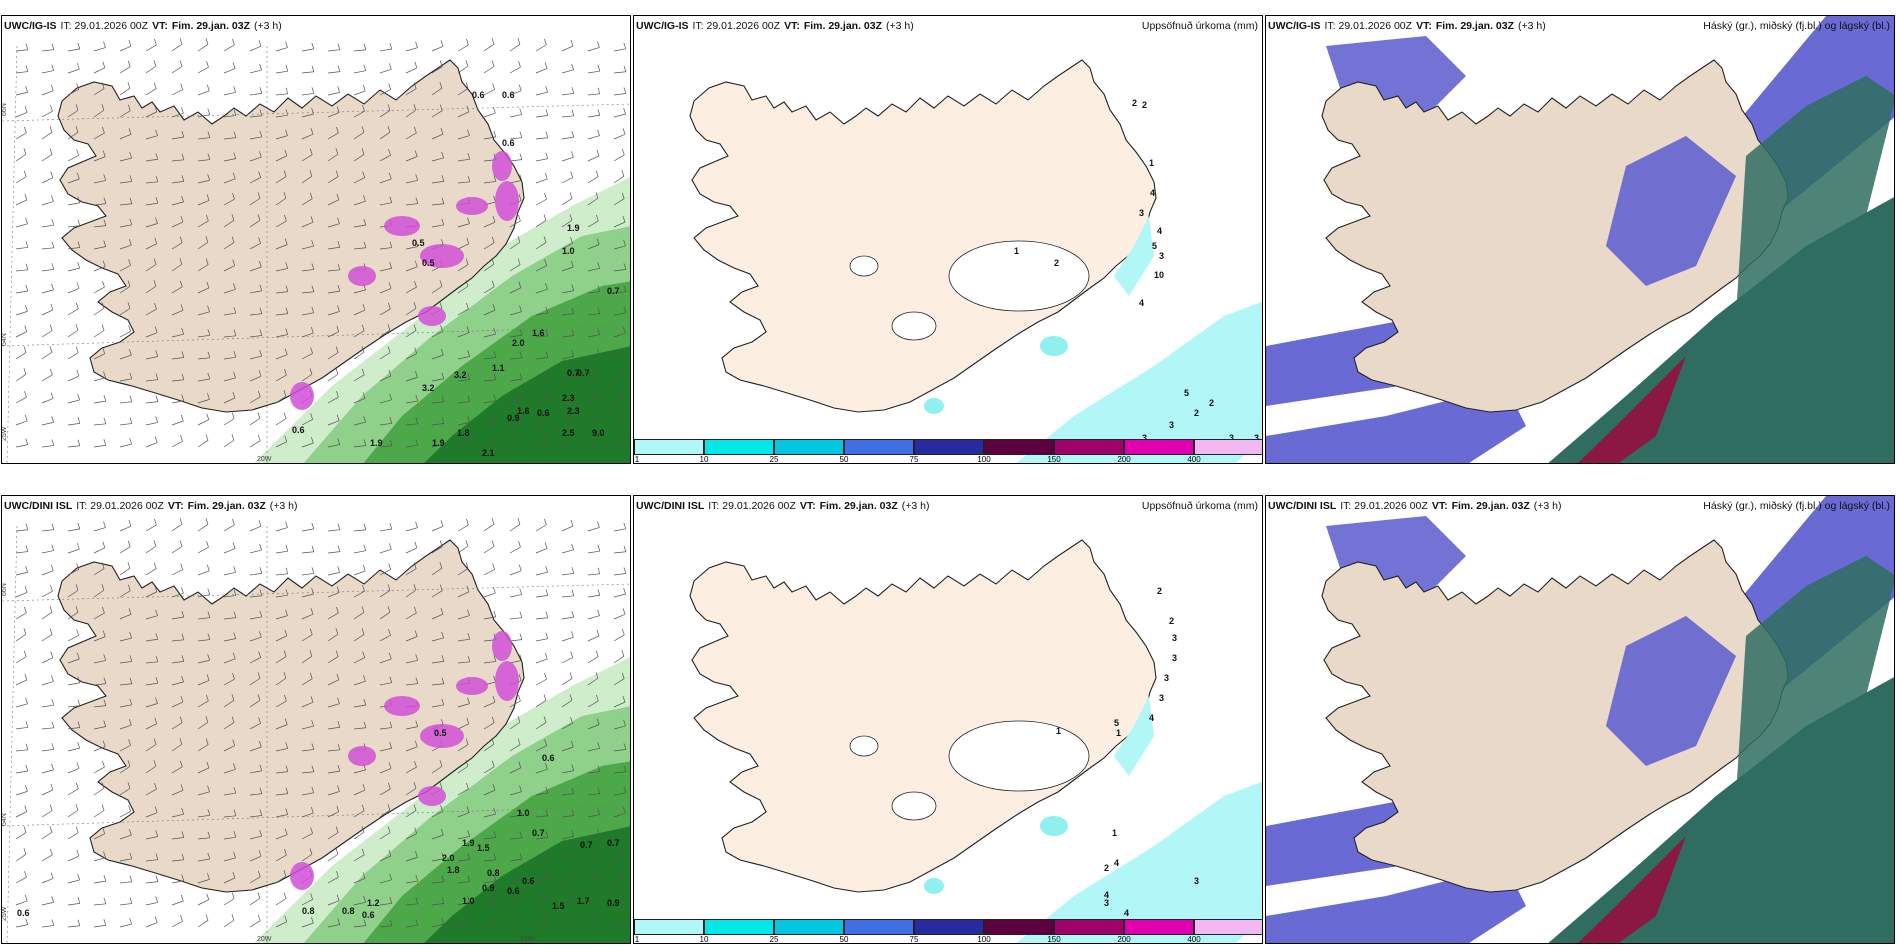 The height and width of the screenshot is (950, 1900). What do you see at coordinates (1196, 881) in the screenshot?
I see `precip-value-label: 3` at bounding box center [1196, 881].